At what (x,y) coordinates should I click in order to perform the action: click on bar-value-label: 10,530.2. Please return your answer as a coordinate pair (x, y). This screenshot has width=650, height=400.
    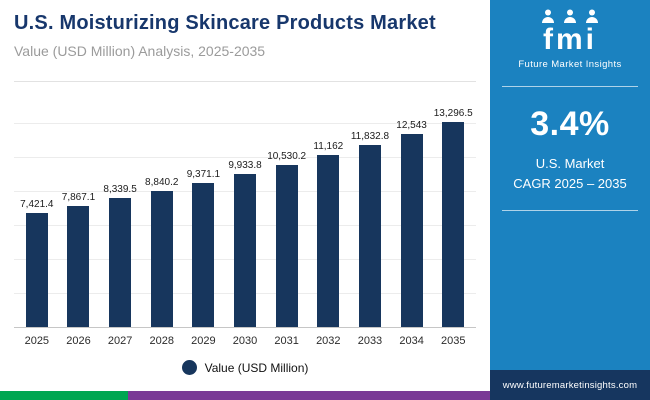
    Looking at the image, I should click on (287, 156).